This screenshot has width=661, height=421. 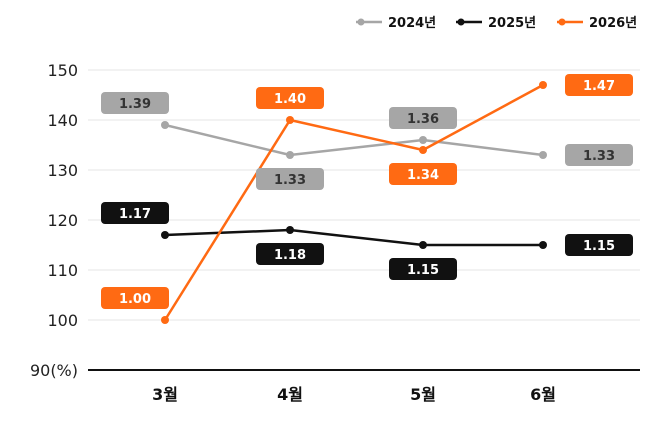 What do you see at coordinates (613, 23) in the screenshot?
I see `legend-label: 2026년` at bounding box center [613, 23].